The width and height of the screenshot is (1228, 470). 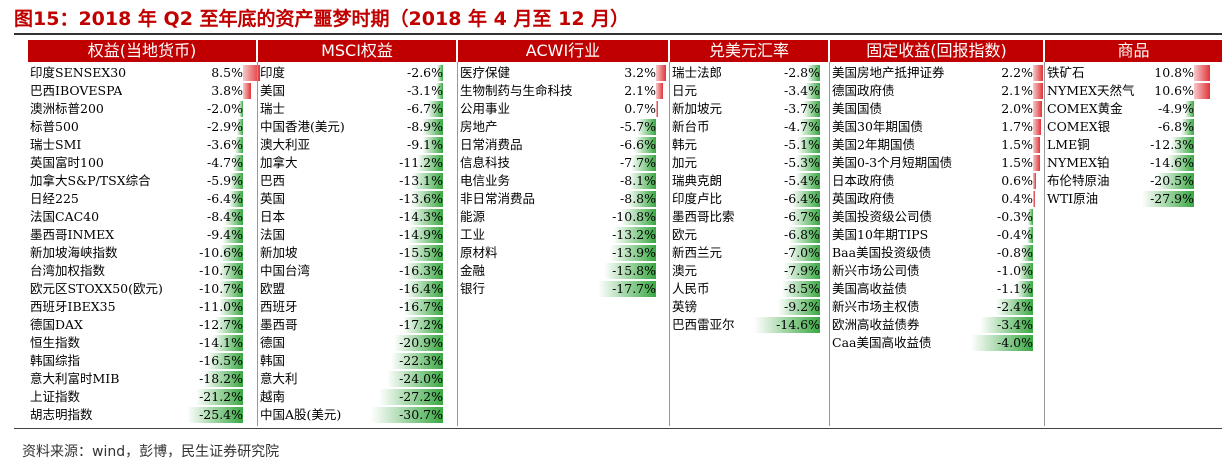 What do you see at coordinates (563, 217) in the screenshot?
I see `bar-row: 能源 -10.8%` at bounding box center [563, 217].